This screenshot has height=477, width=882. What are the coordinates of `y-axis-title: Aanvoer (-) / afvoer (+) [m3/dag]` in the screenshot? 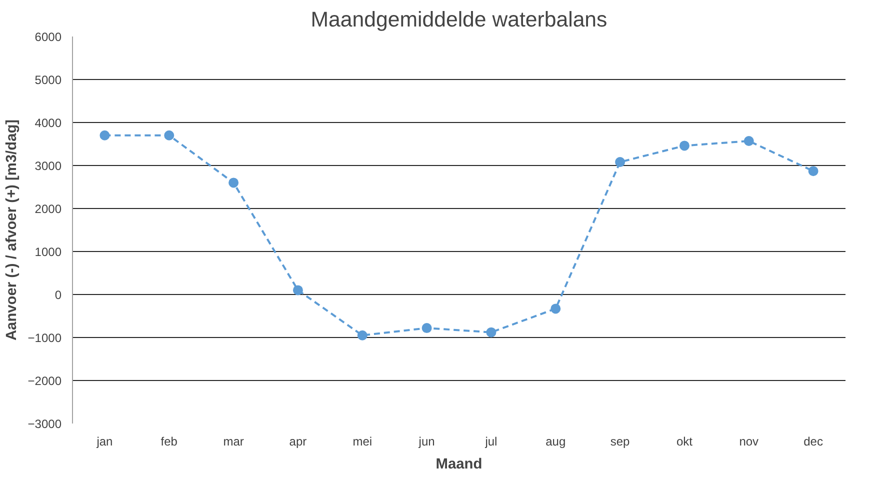 It's located at (12, 230).